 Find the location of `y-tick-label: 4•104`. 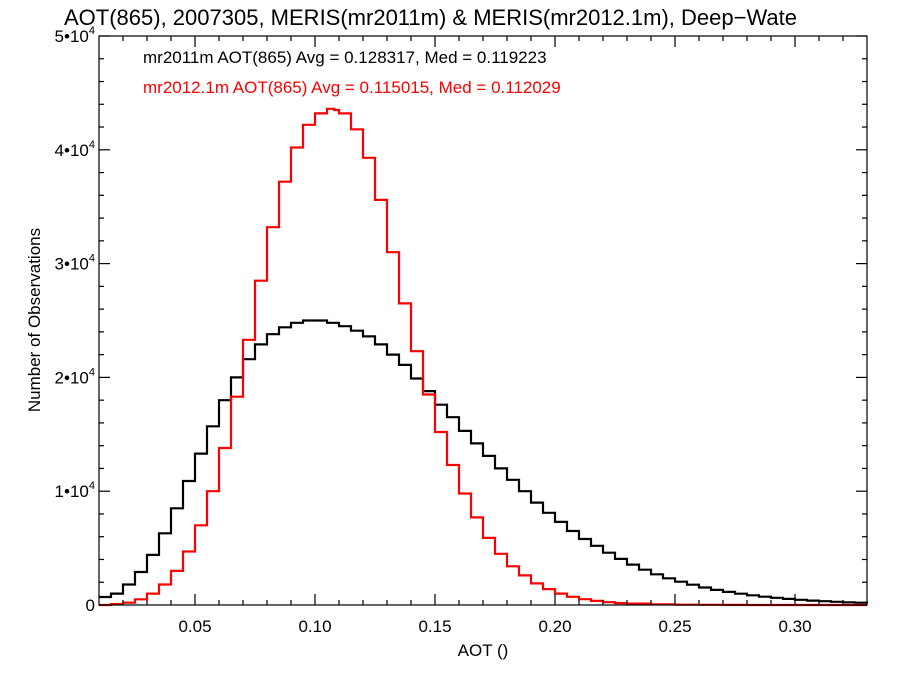

y-tick-label: 4•104 is located at coordinates (75, 149).